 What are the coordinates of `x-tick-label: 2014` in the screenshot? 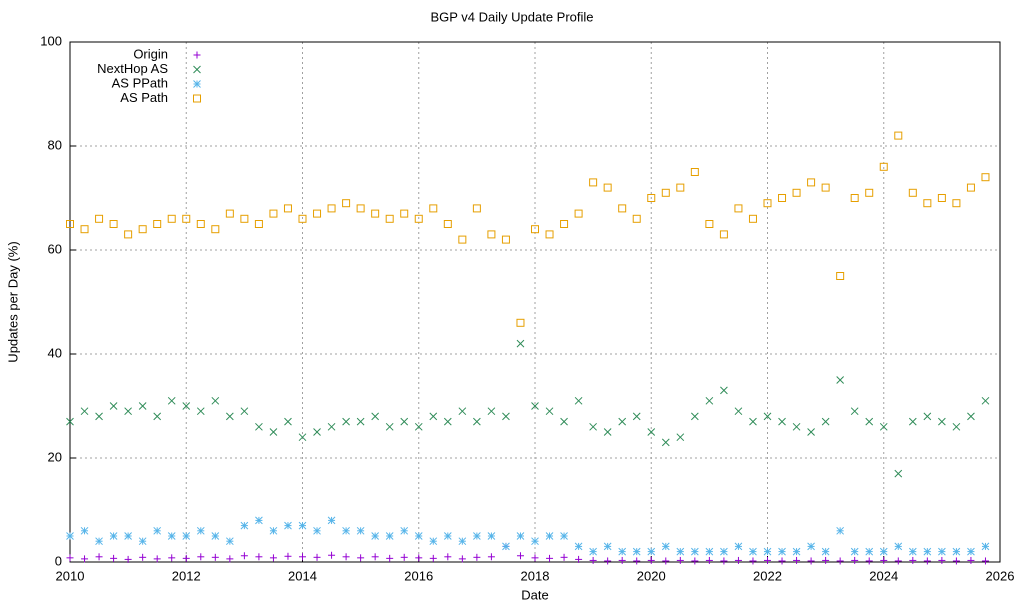 It's located at (302, 575).